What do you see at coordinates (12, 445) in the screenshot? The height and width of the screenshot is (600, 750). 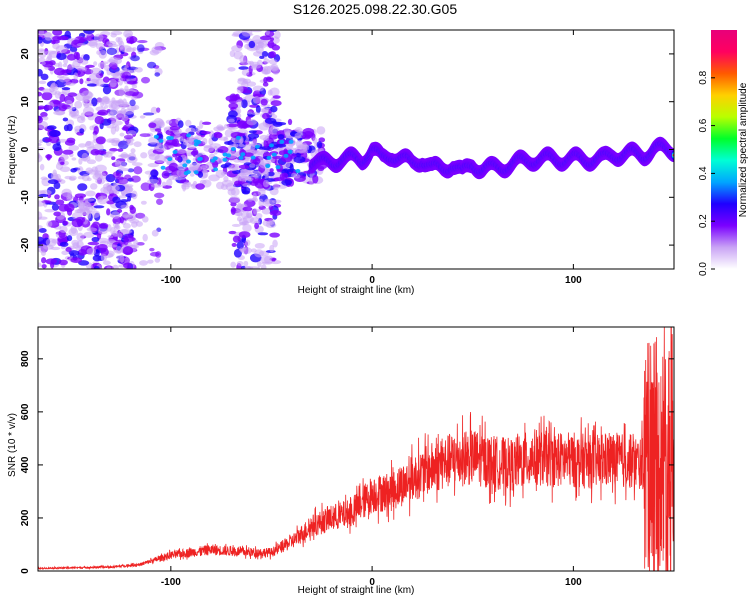 I see `snr-y-axis-label: SNR (10 * v/v)` at bounding box center [12, 445].